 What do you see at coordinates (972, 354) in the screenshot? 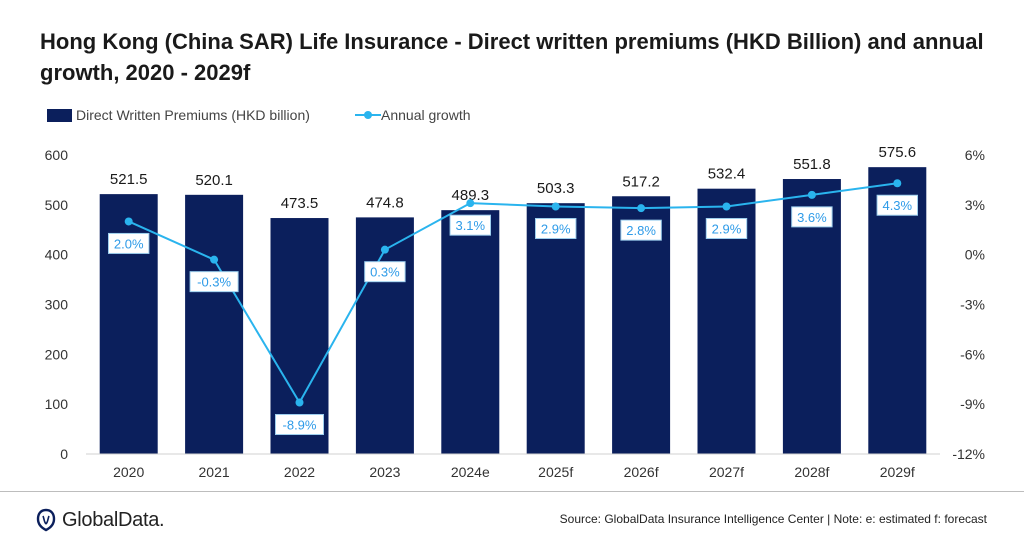
I see `right-axis-tick-label: -6%` at bounding box center [972, 354].